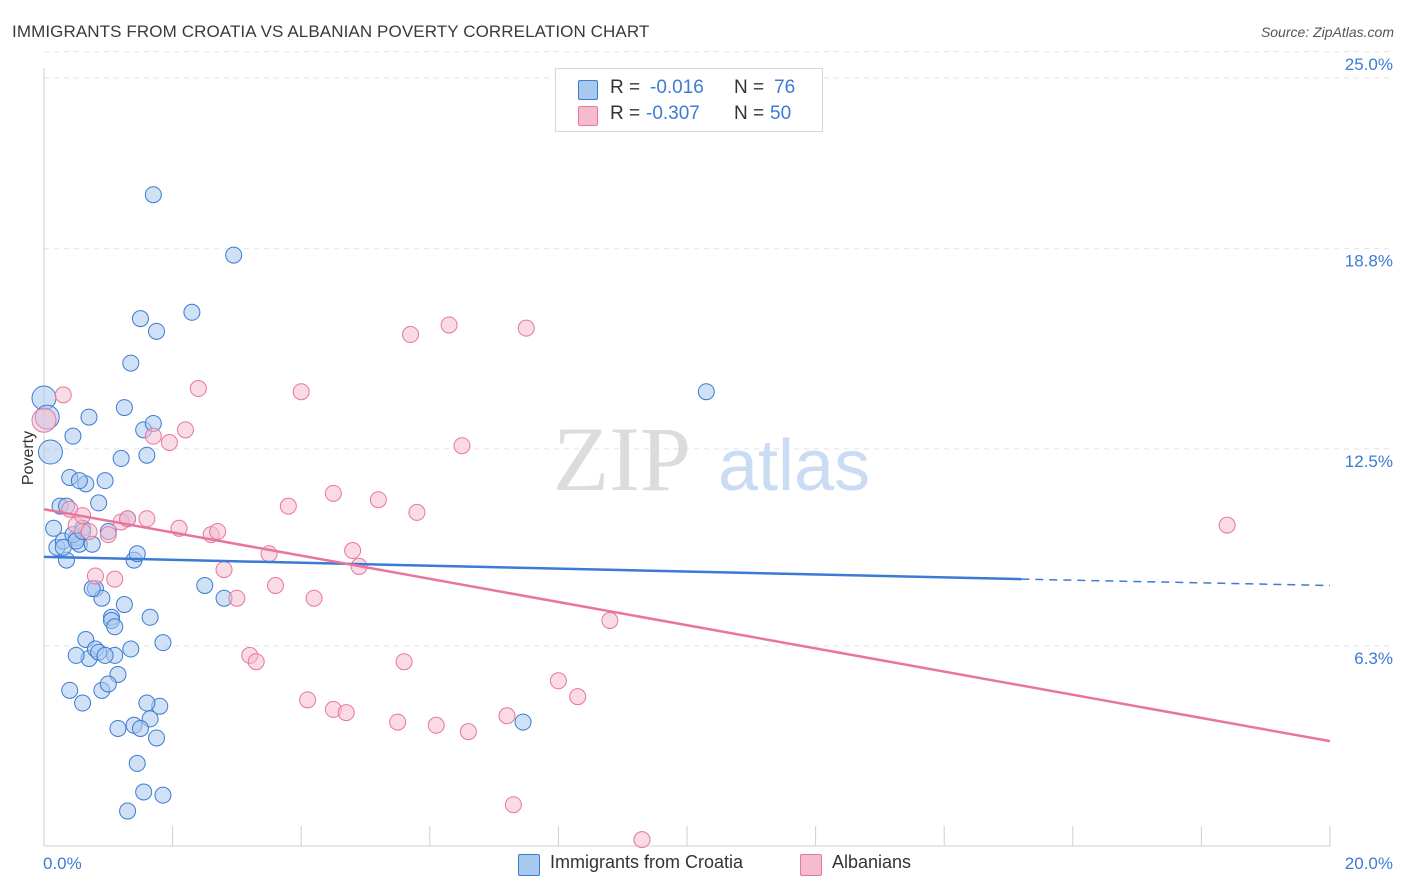 The width and height of the screenshot is (1406, 892). What do you see at coordinates (1176, 582) in the screenshot?
I see `trend-line-croatia-extension` at bounding box center [1176, 582].